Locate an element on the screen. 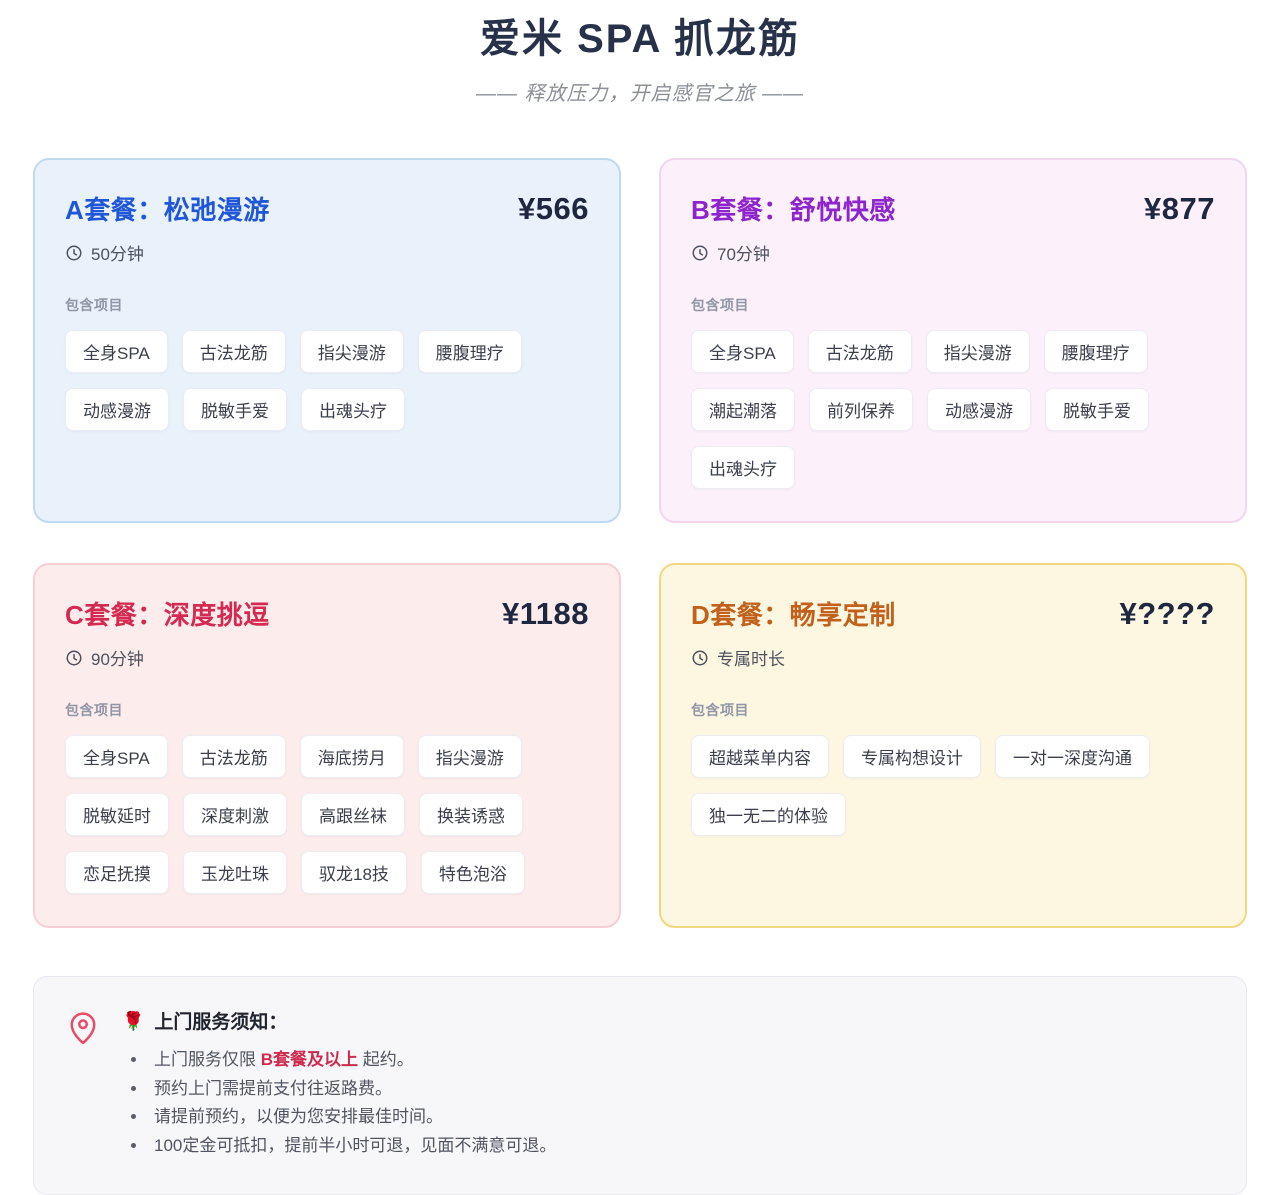  service-tag: 前列保养 is located at coordinates (861, 409).